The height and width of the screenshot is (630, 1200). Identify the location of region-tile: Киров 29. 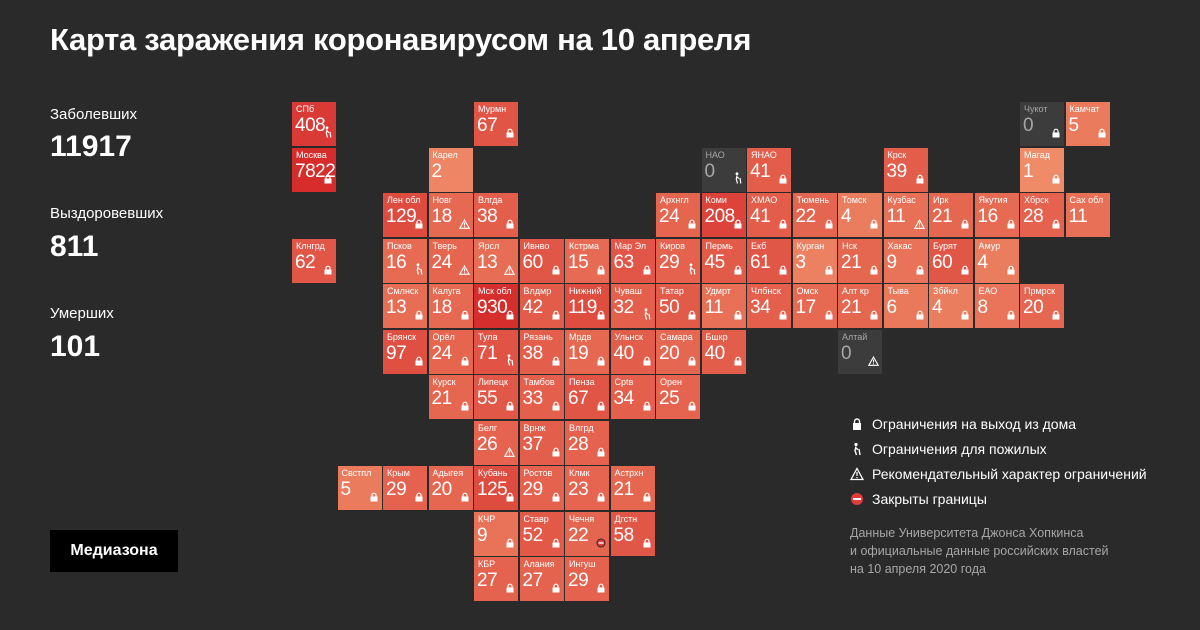
(678, 260).